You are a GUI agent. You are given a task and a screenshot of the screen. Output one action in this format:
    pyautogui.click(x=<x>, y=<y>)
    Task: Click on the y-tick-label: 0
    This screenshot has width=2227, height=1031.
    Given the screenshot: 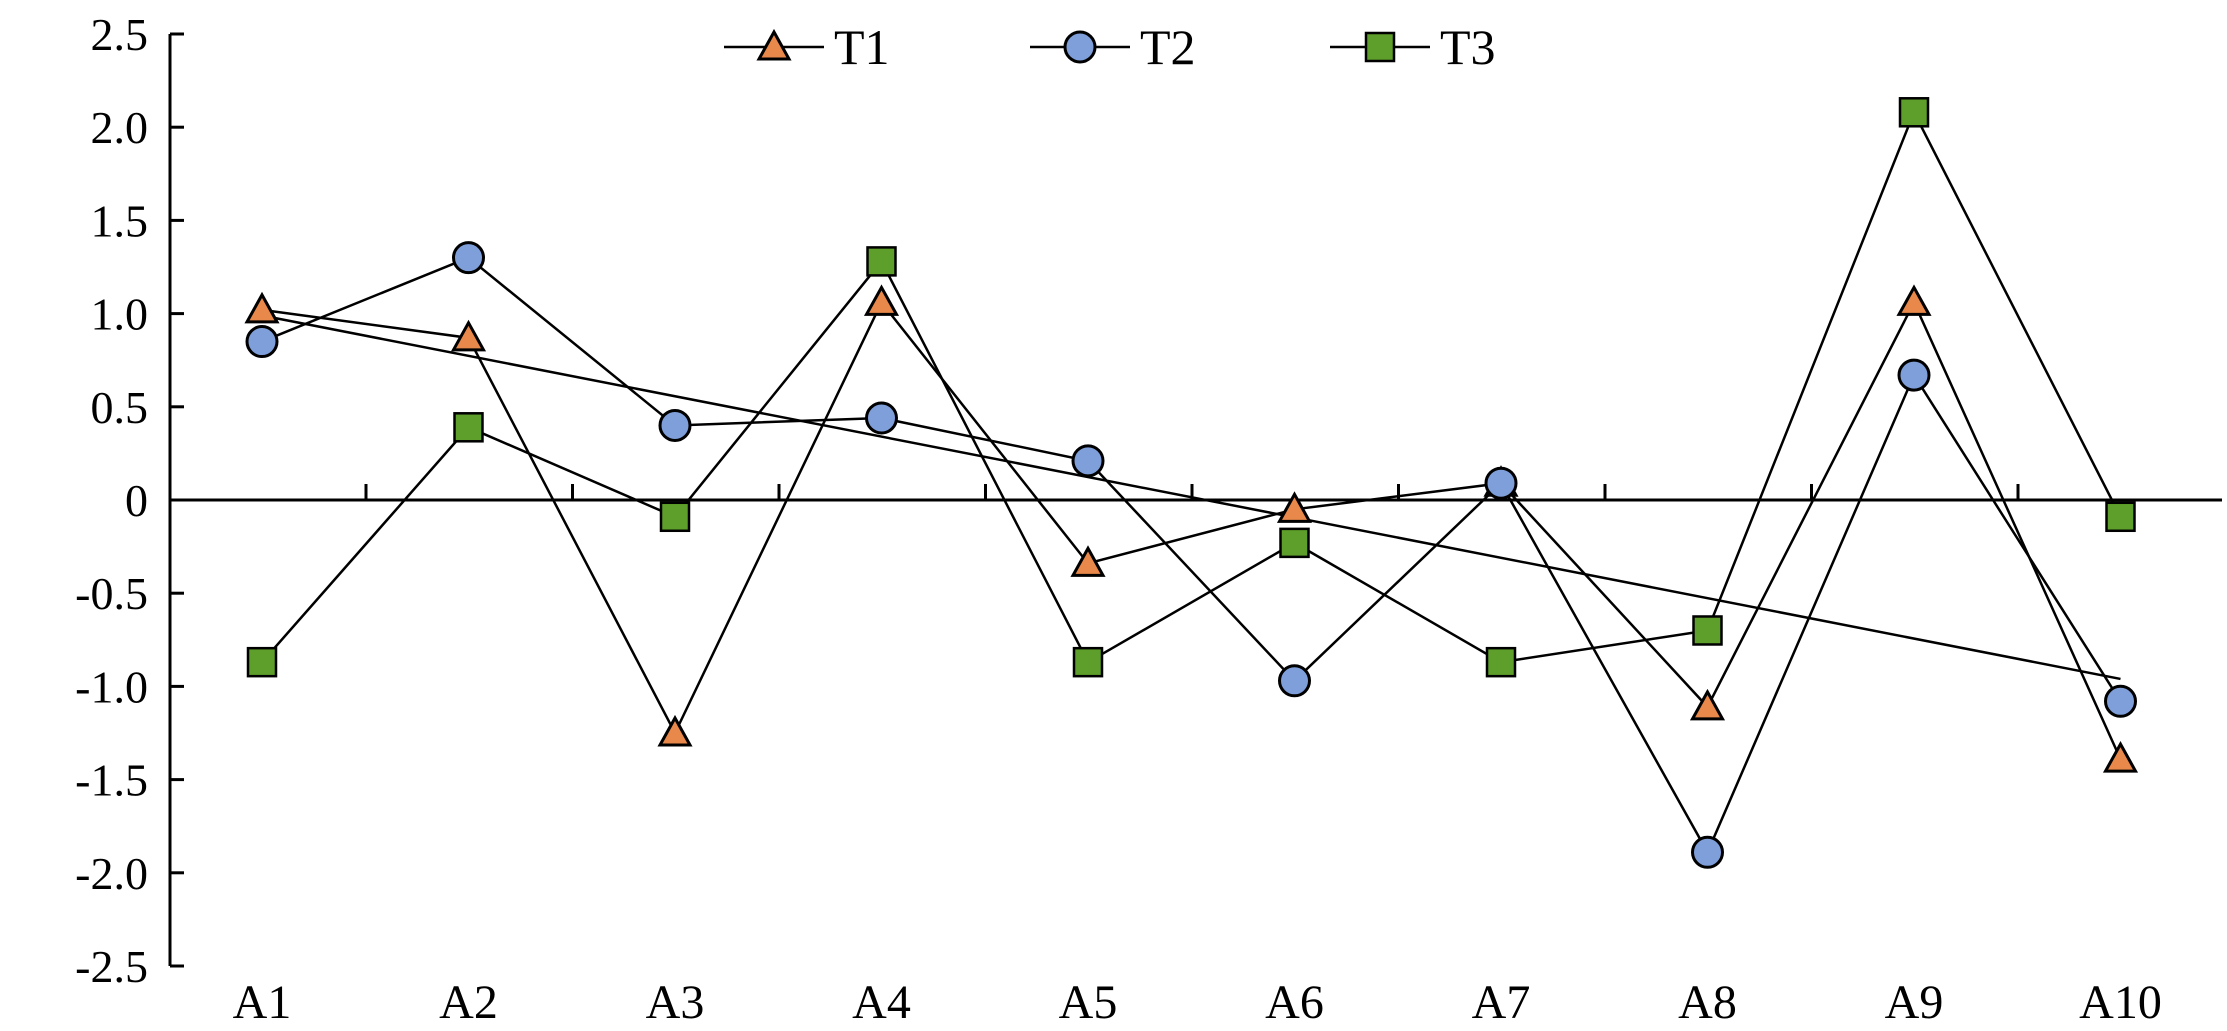 What is the action you would take?
    pyautogui.click(x=136, y=500)
    